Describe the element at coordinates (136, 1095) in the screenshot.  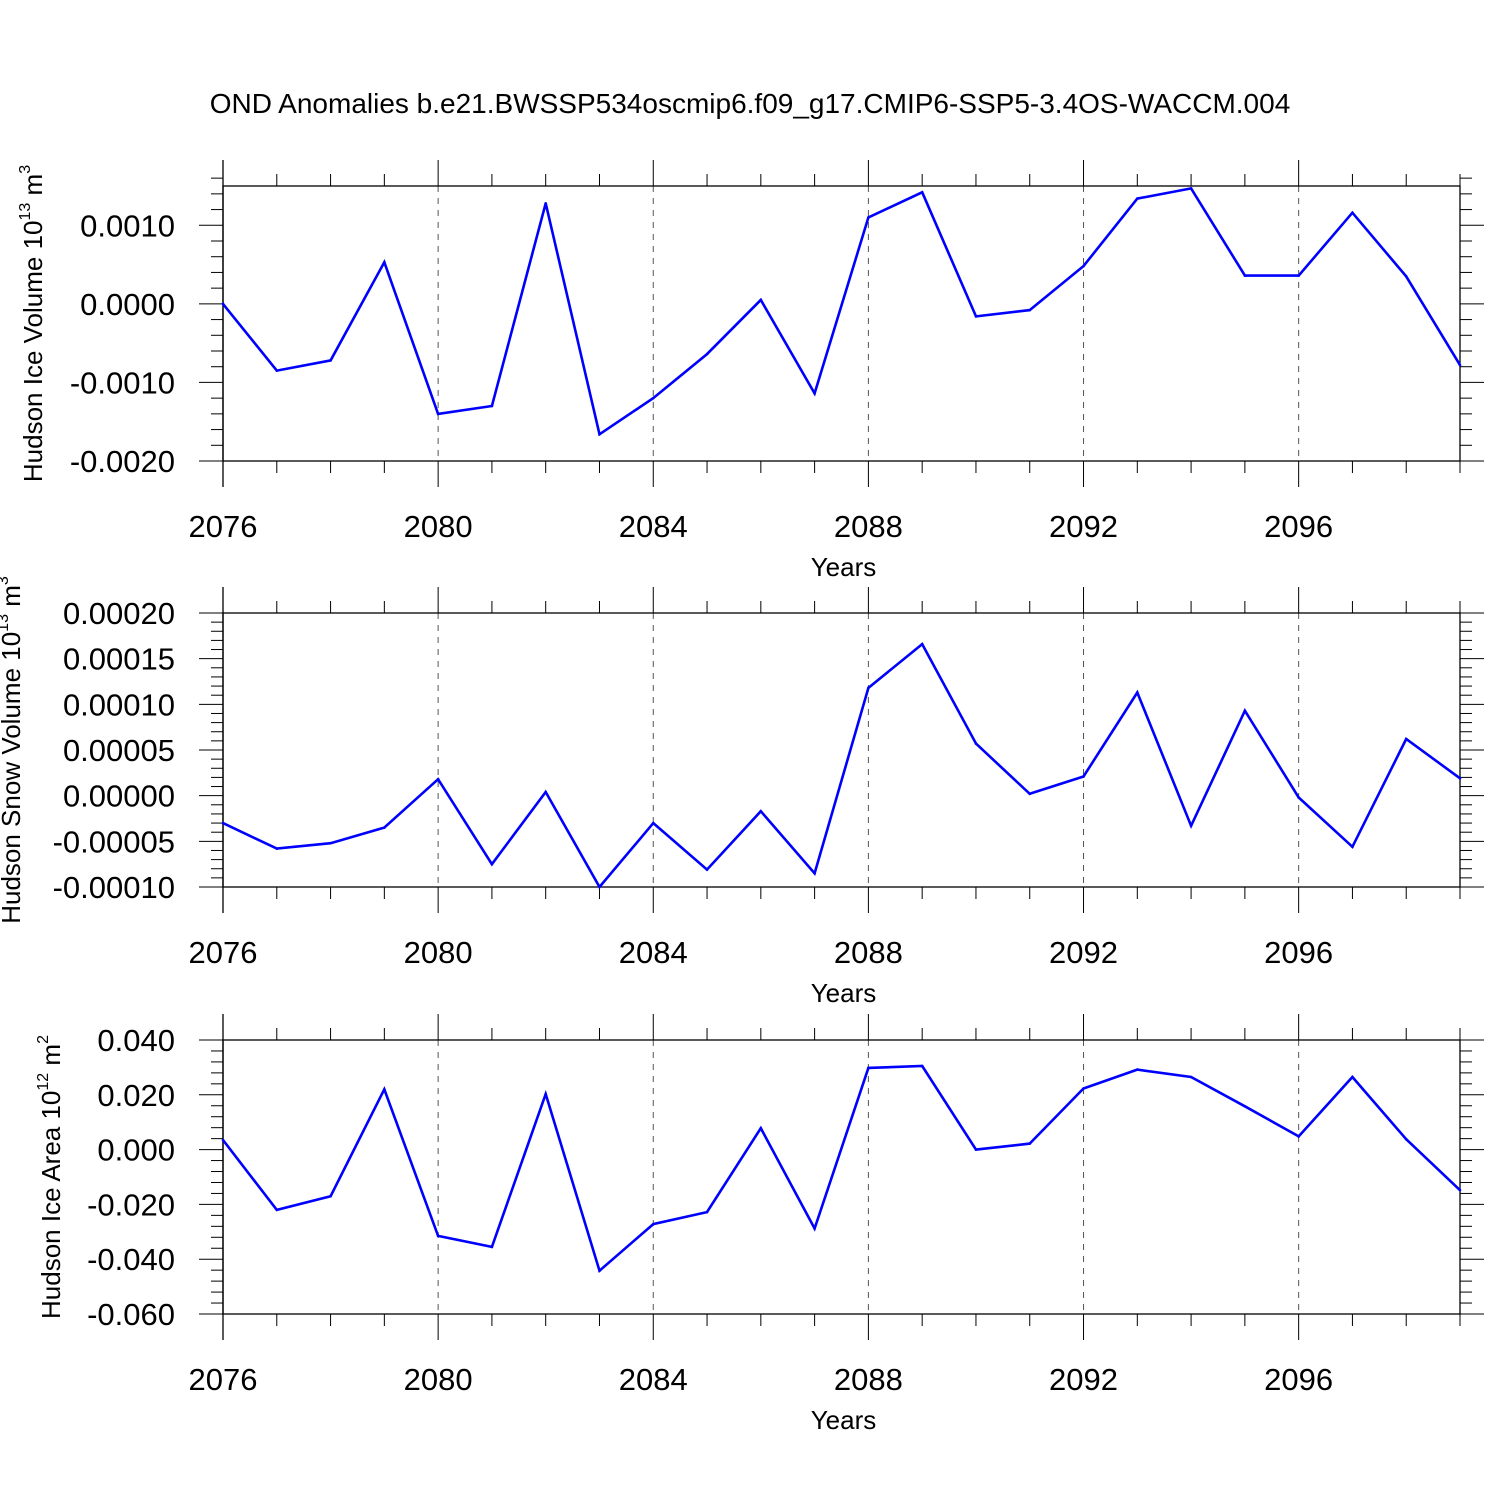
I see `y-tick-label: 0.020` at that location.